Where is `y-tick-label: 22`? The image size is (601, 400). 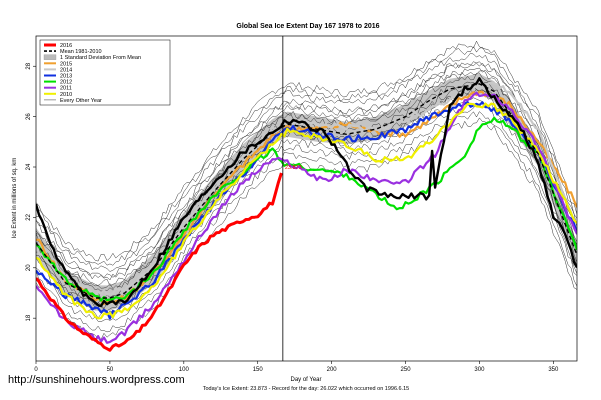
y-tick-label: 22 is located at coordinates (29, 216).